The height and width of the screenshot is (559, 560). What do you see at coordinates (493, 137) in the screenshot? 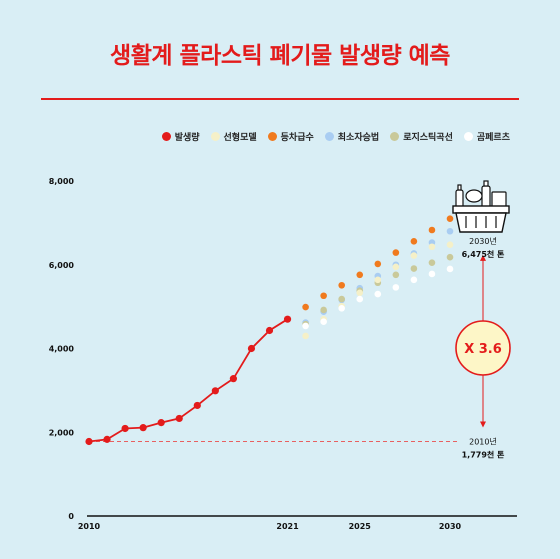
I see `legend-label: 곰페르츠` at bounding box center [493, 137].